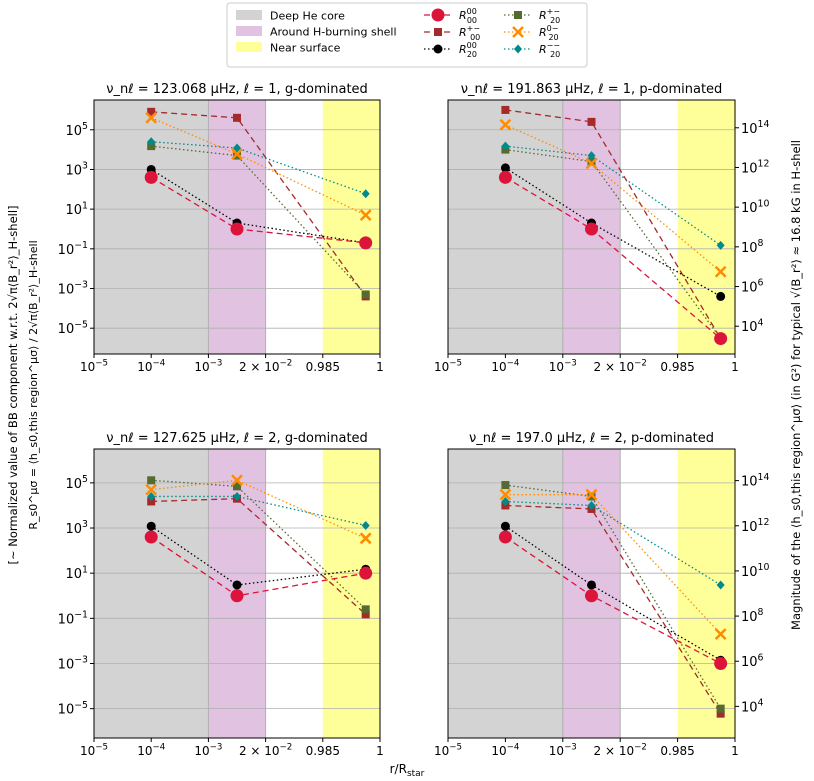 This screenshot has width=814, height=781. I want to click on x-axis-label: r/Rstar, so click(407, 770).